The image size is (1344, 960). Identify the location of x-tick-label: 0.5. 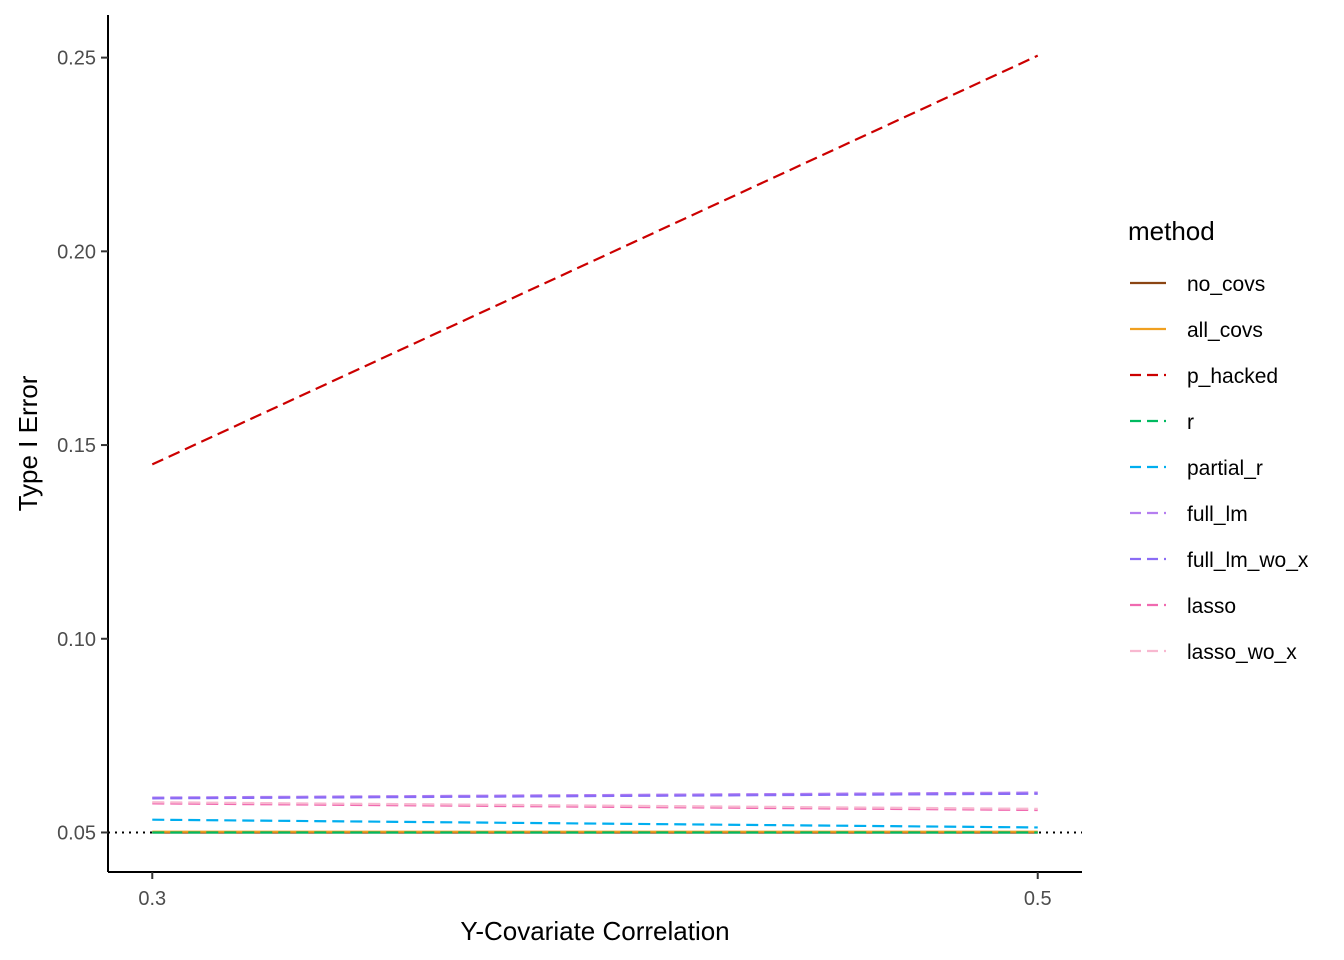
(1038, 899).